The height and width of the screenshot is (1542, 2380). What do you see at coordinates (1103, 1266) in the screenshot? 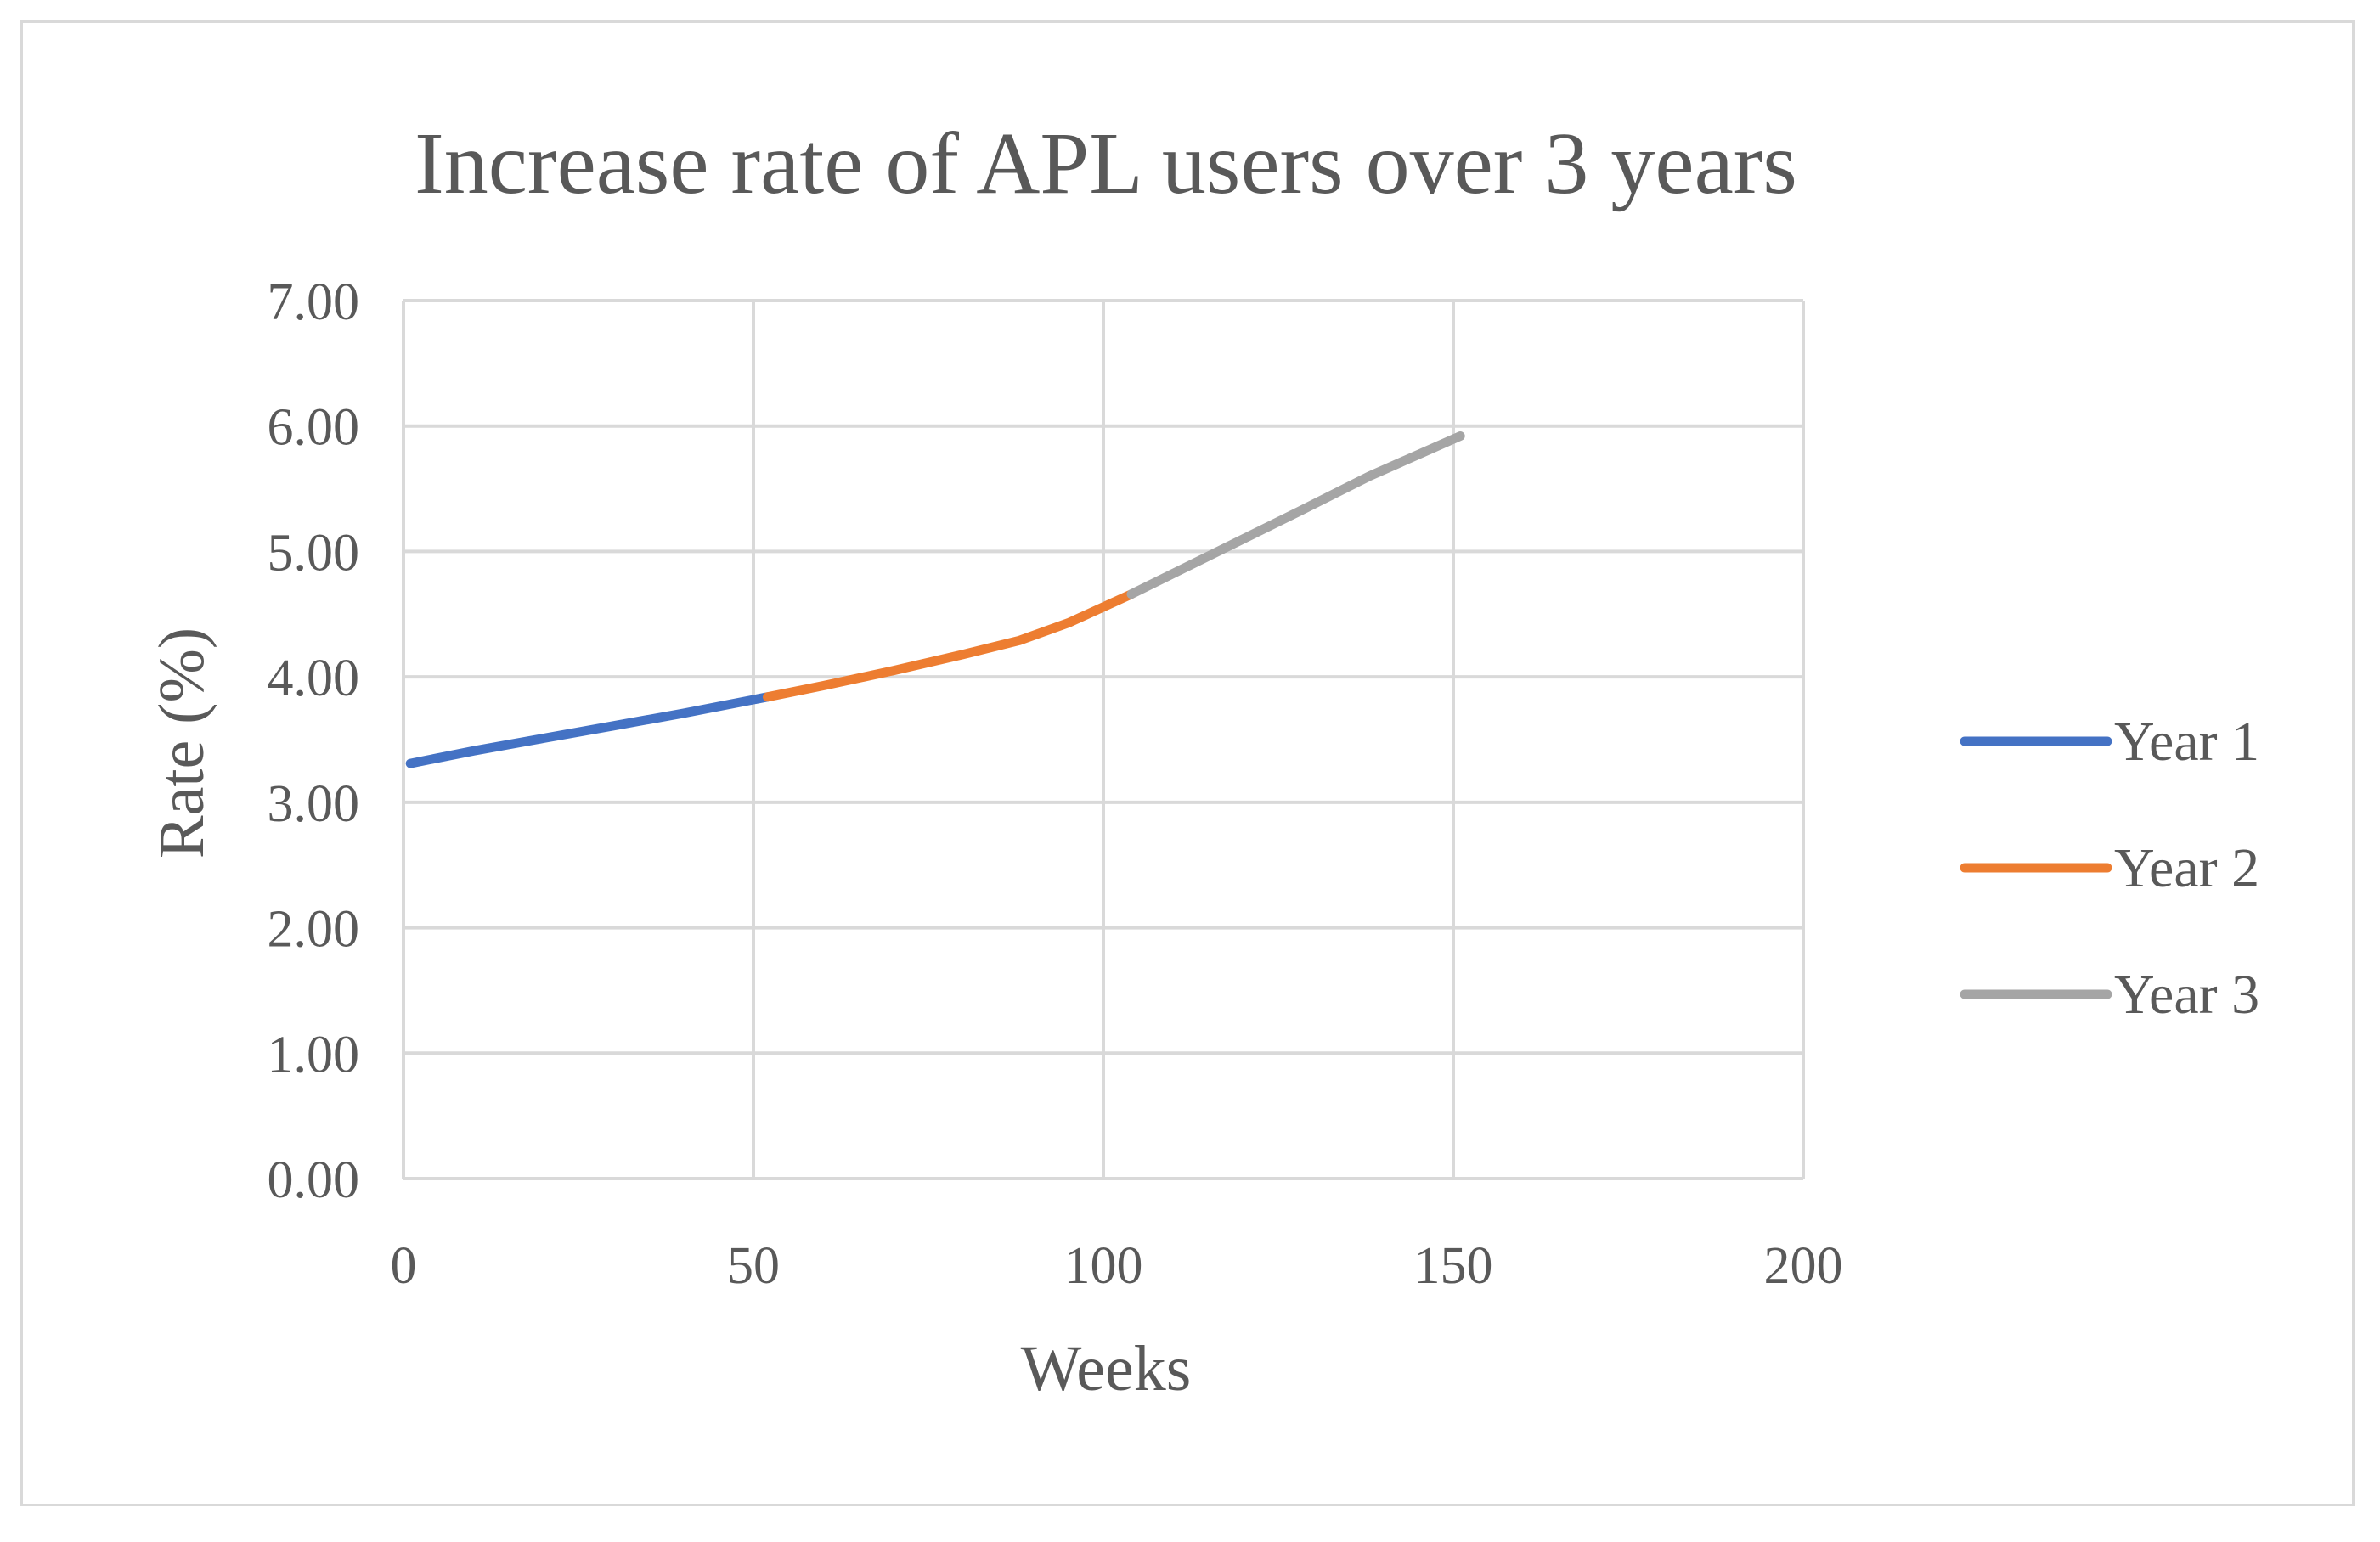
I see `x-tick-label: 100` at bounding box center [1103, 1266].